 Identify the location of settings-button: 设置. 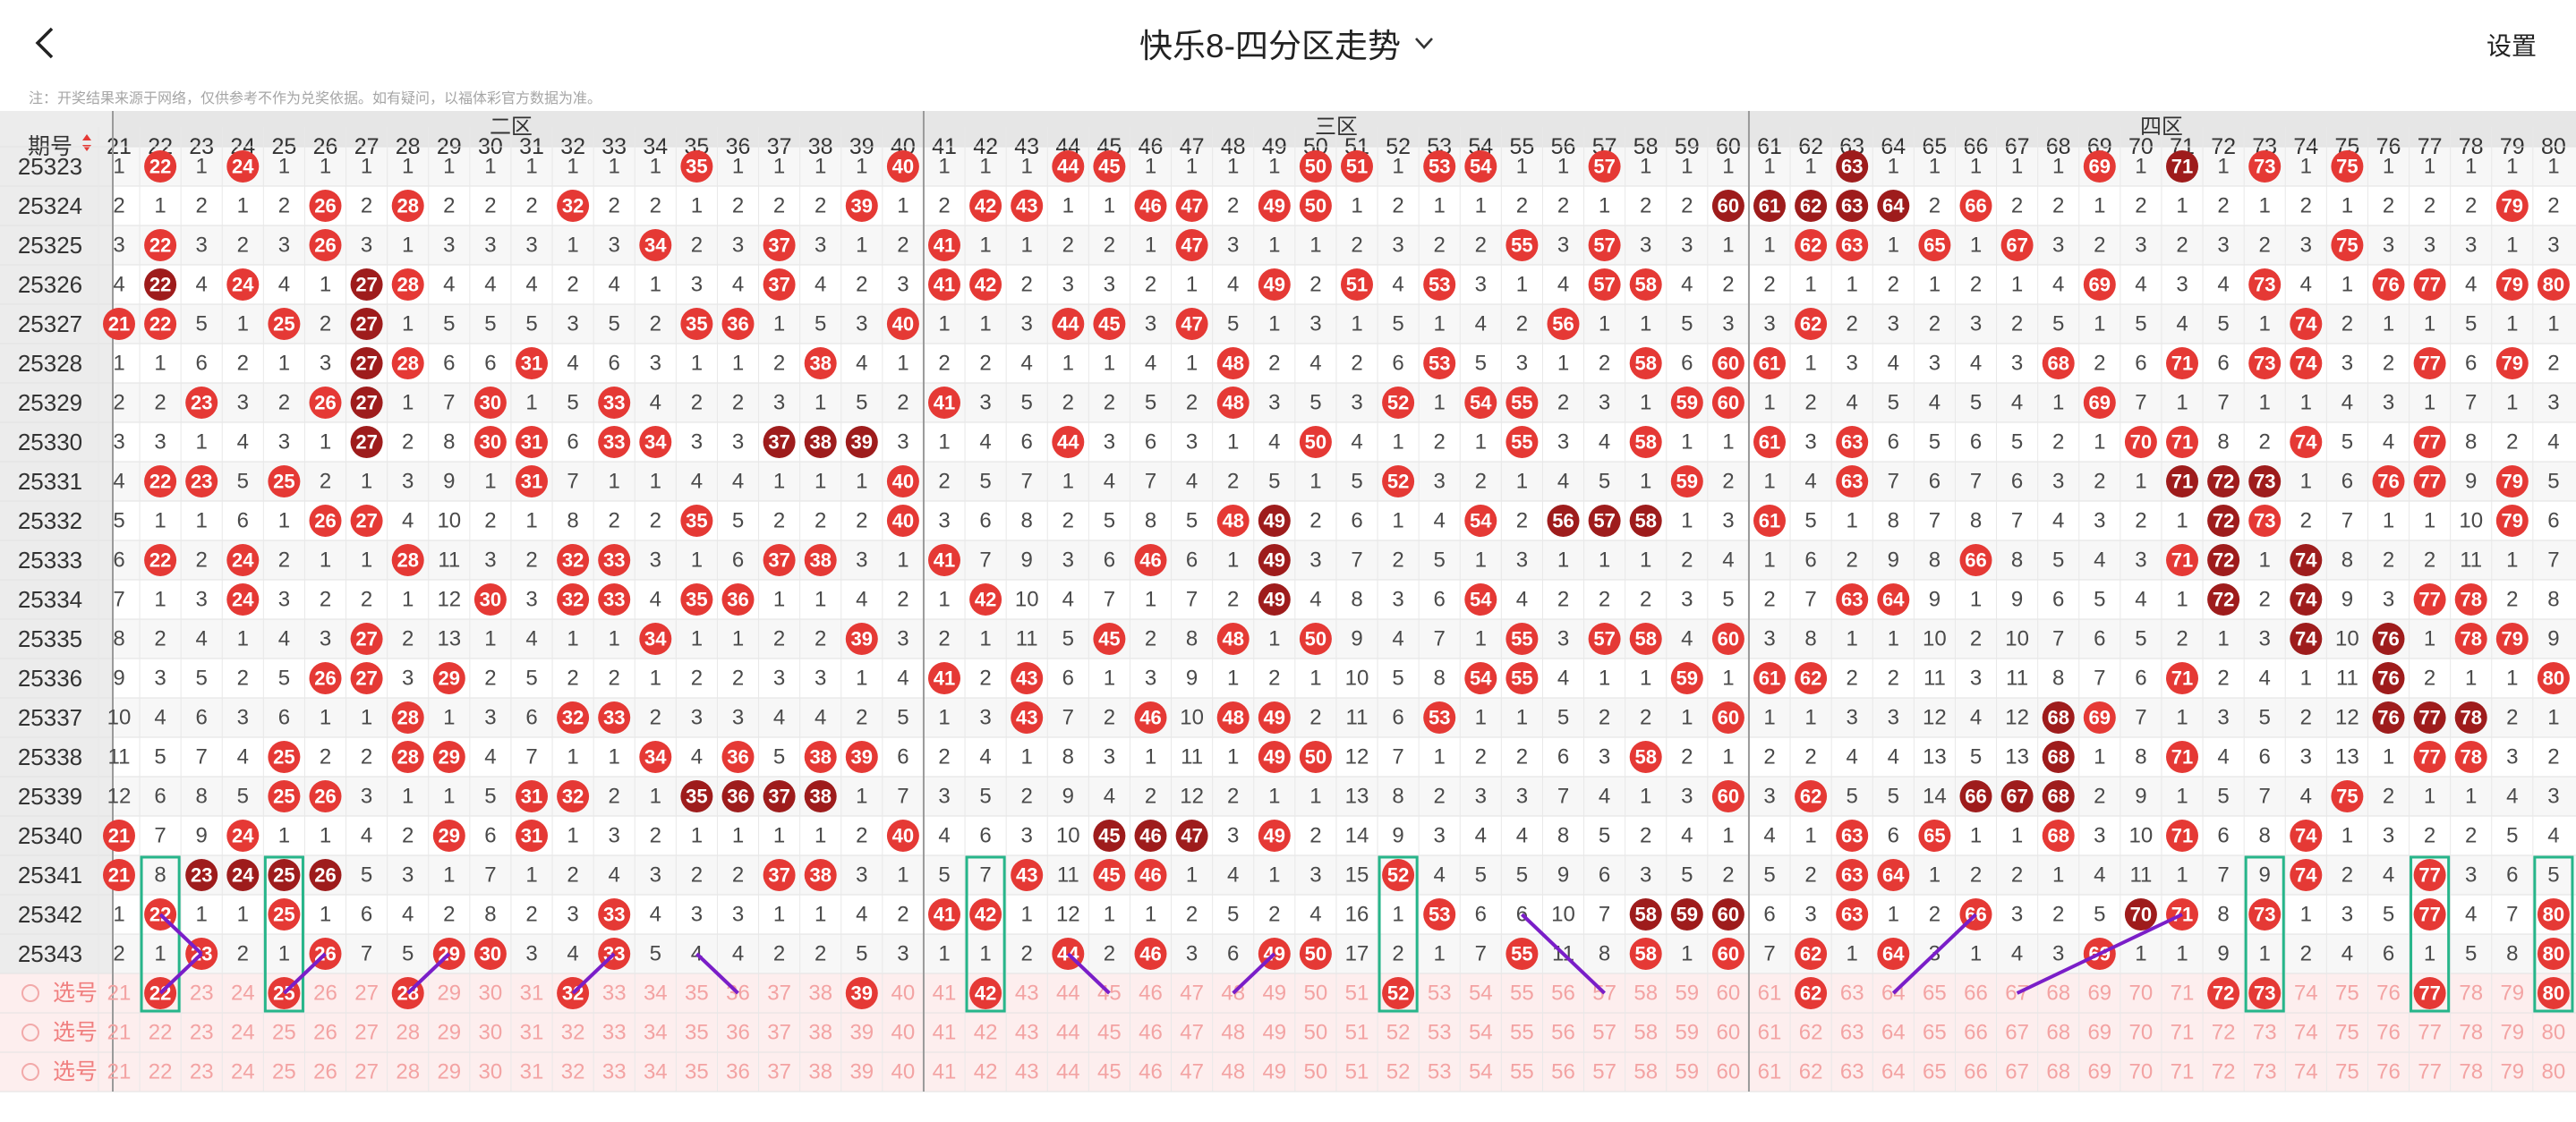
(2511, 46).